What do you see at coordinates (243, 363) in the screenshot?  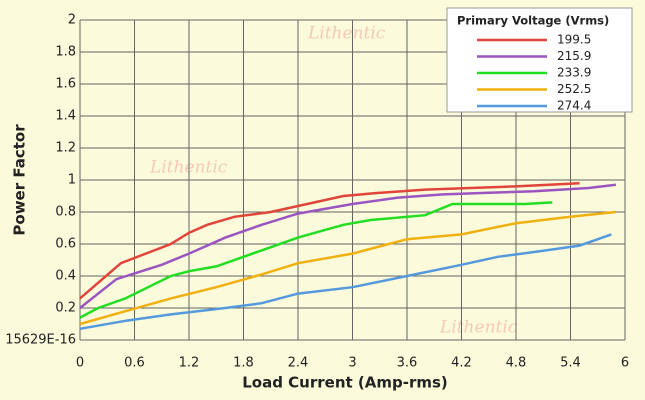 I see `x-tick-label: 1.8` at bounding box center [243, 363].